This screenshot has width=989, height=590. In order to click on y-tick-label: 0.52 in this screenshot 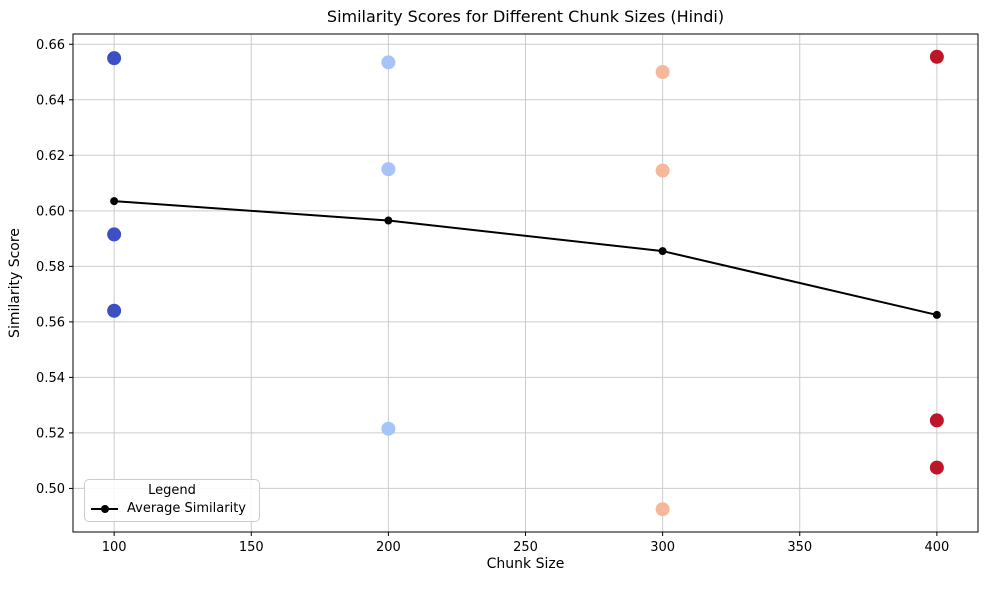, I will do `click(50, 433)`.